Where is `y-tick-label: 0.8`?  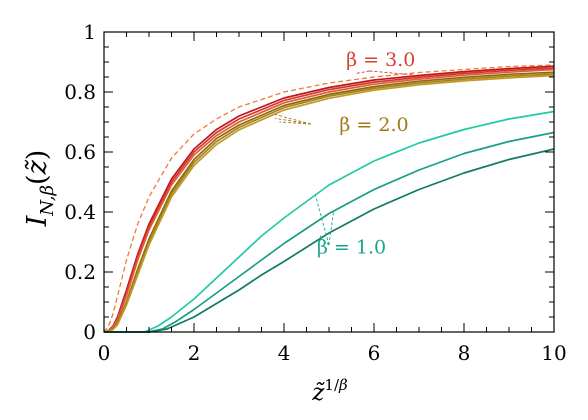
y-tick-label: 0.8 is located at coordinates (80, 92).